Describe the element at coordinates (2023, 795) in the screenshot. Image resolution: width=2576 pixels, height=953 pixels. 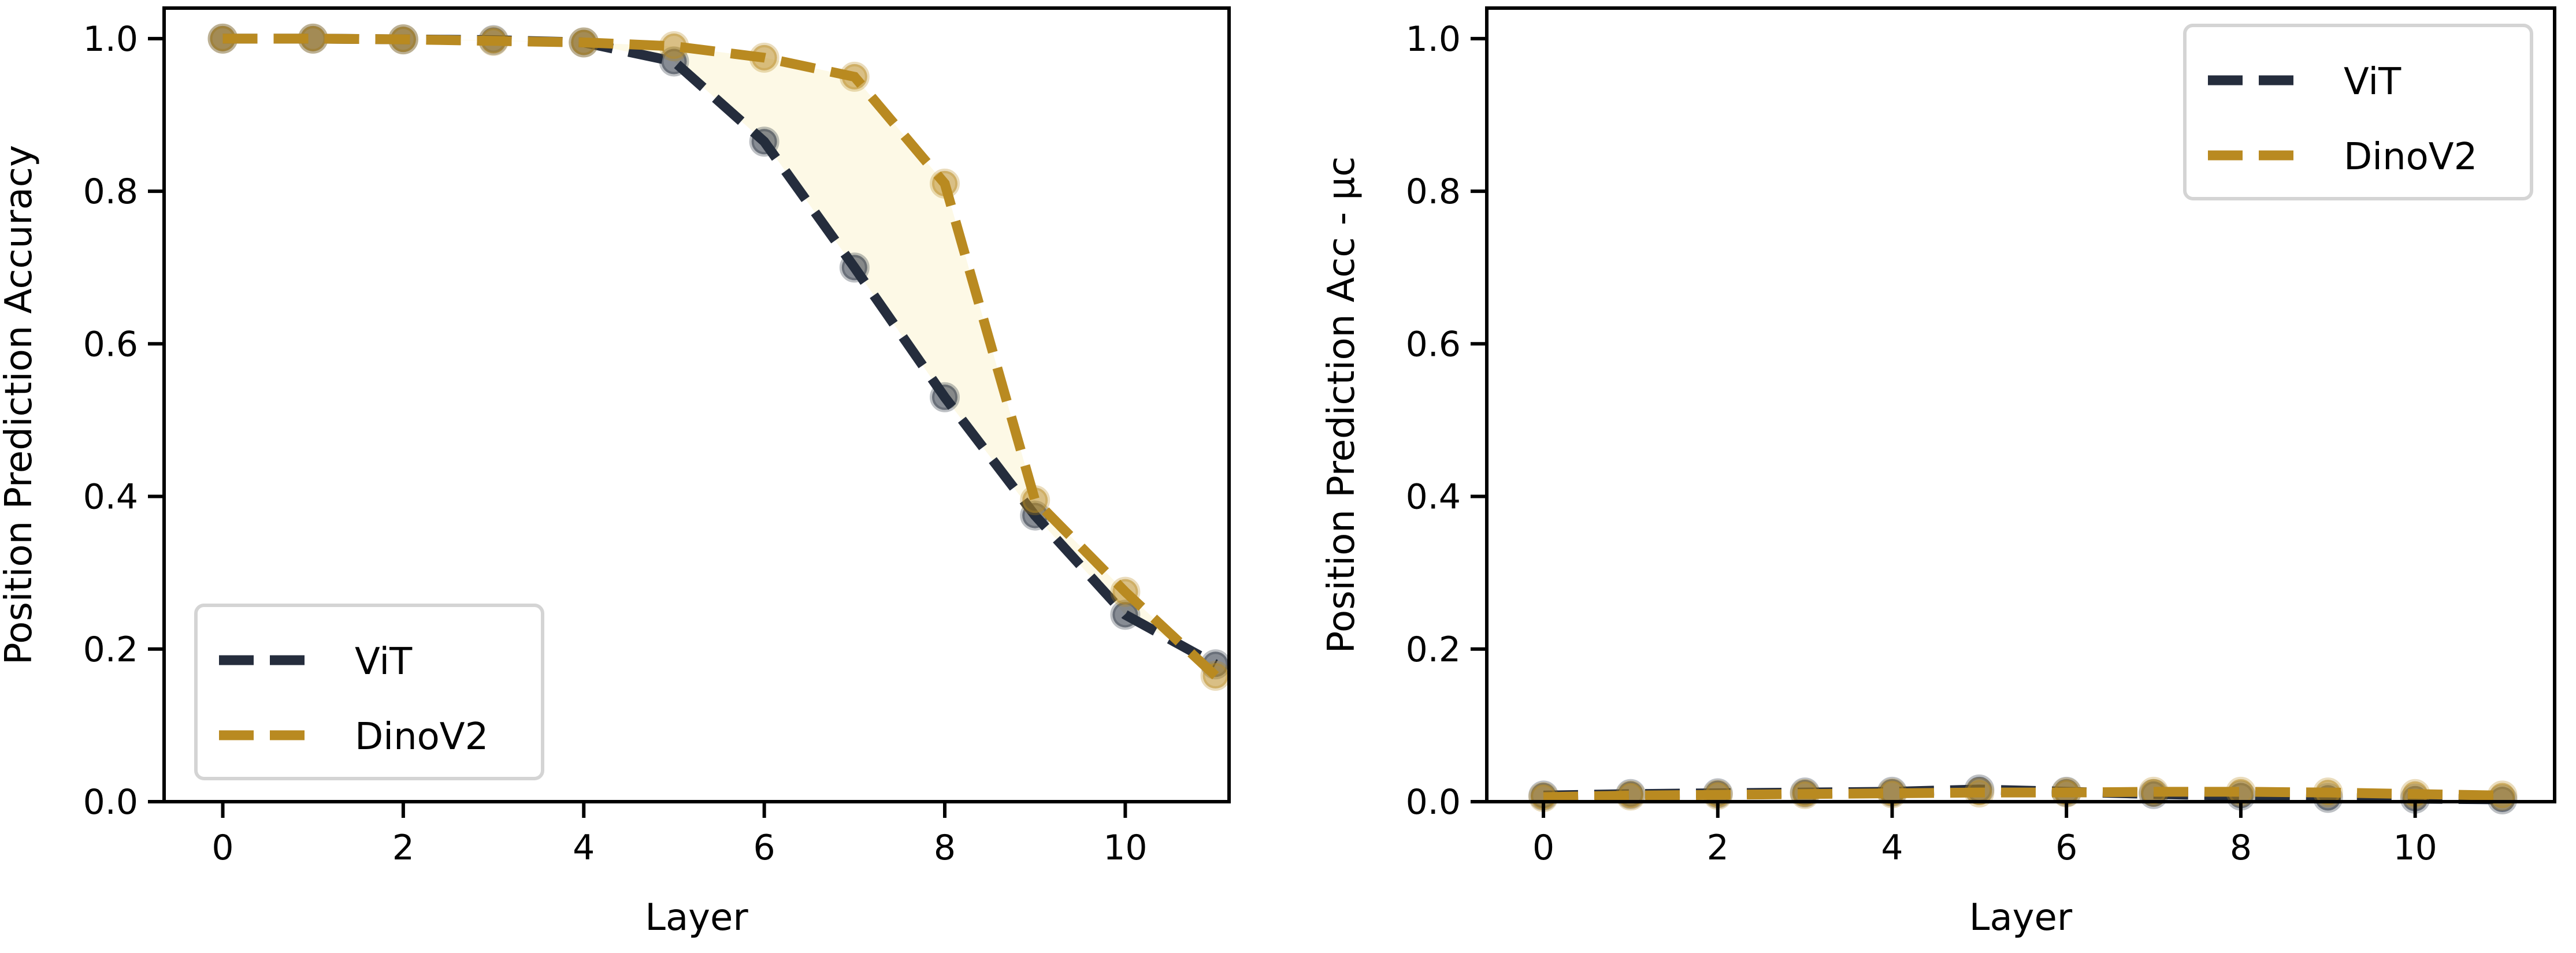
I see `series-line-DinoV2` at that location.